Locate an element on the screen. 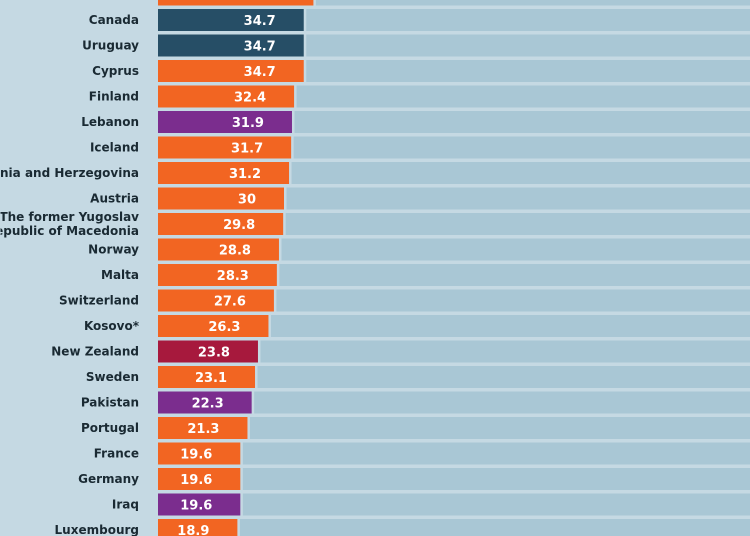 The height and width of the screenshot is (536, 750). category-label-germany: Germany is located at coordinates (108, 479).